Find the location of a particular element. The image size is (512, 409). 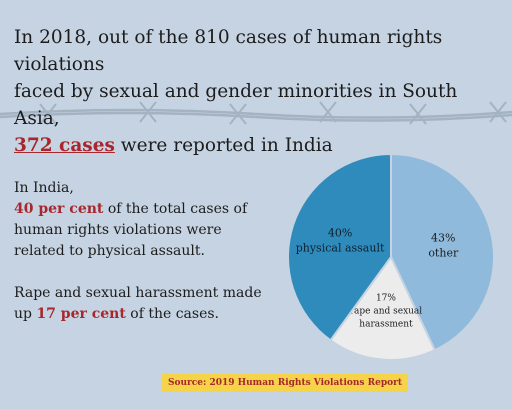

pie-slice-other is located at coordinates (442, 252).